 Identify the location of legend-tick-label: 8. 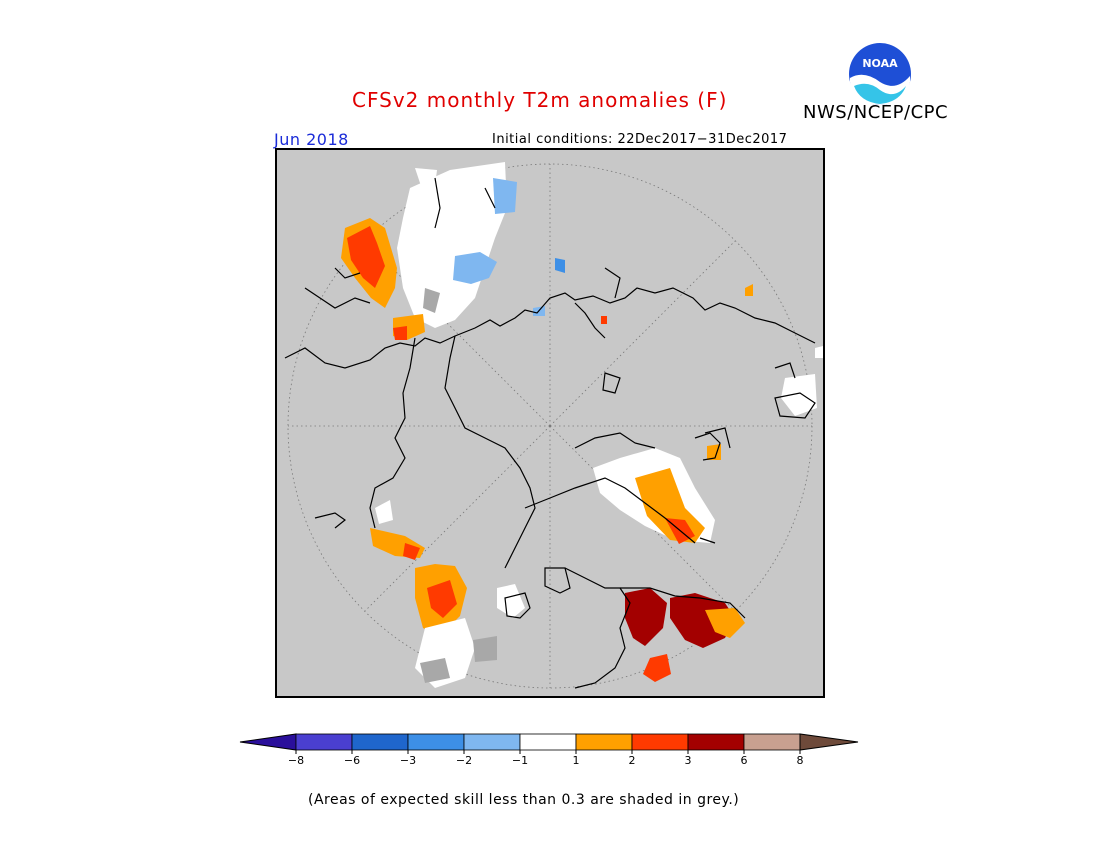
(800, 760).